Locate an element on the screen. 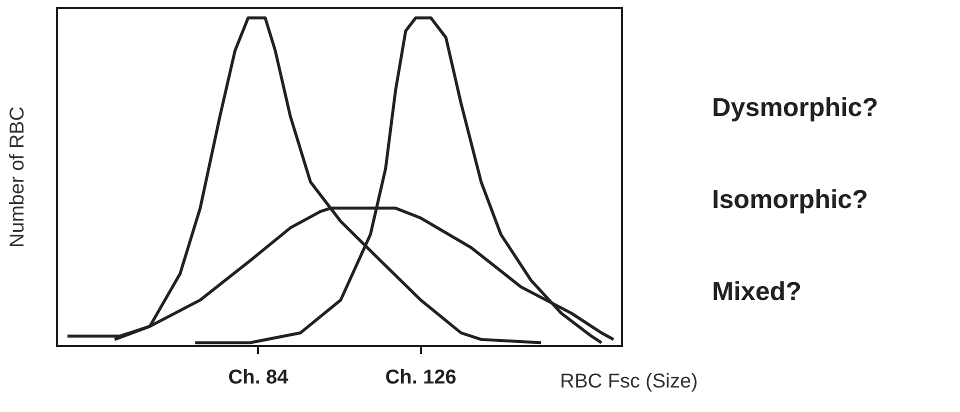 The height and width of the screenshot is (412, 960). x-tick-label: Ch. 126 is located at coordinates (420, 377).